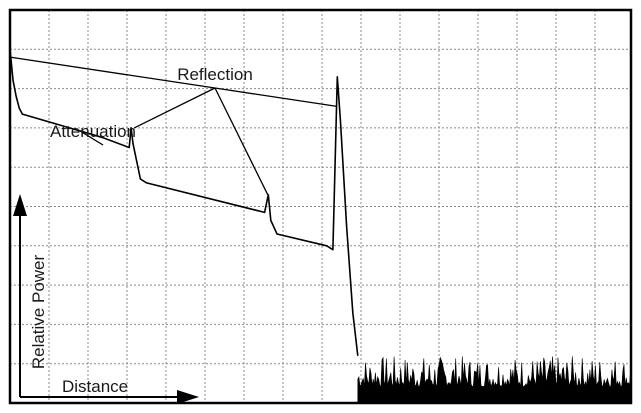 The height and width of the screenshot is (413, 641). Describe the element at coordinates (95, 386) in the screenshot. I see `x-axis-label: Distance` at that location.